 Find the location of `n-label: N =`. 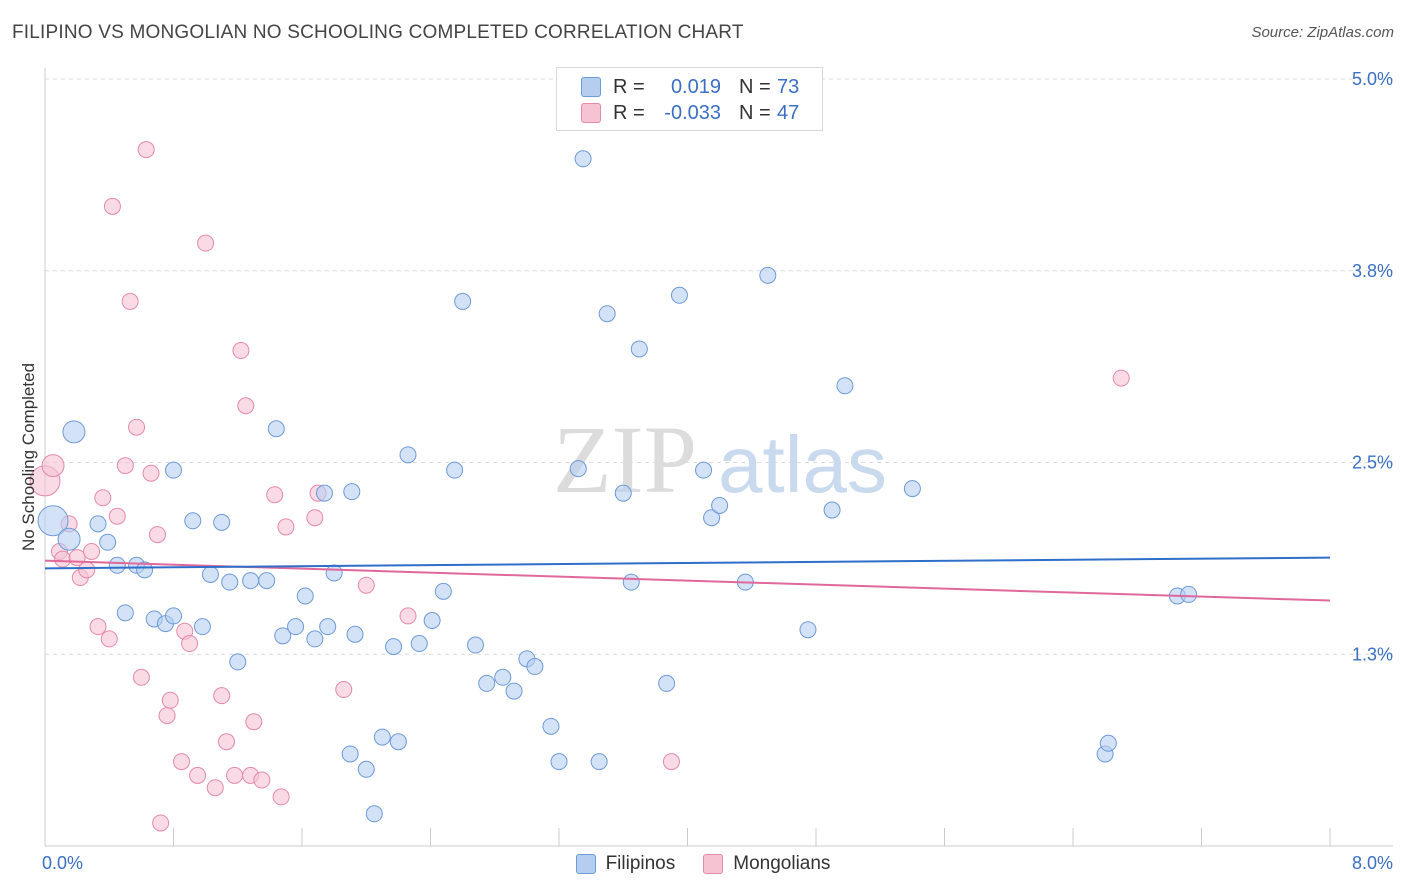

n-label: N = is located at coordinates (755, 112).